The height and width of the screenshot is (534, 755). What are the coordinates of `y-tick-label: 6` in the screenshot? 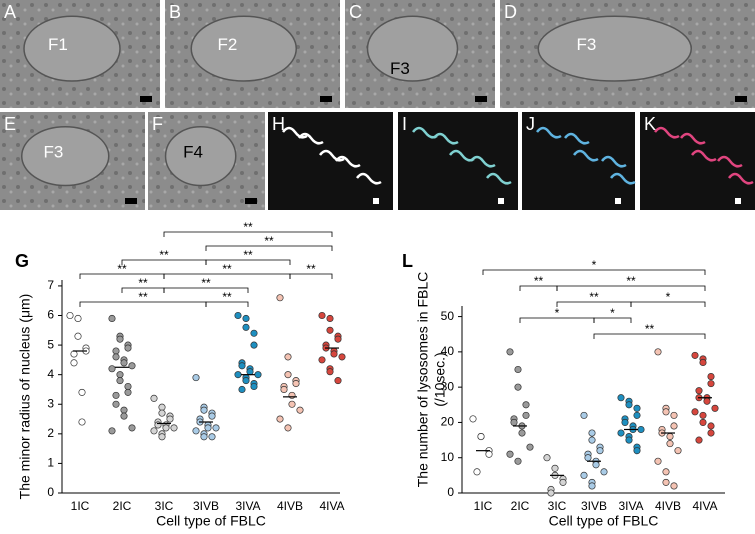 It's located at (50, 315).